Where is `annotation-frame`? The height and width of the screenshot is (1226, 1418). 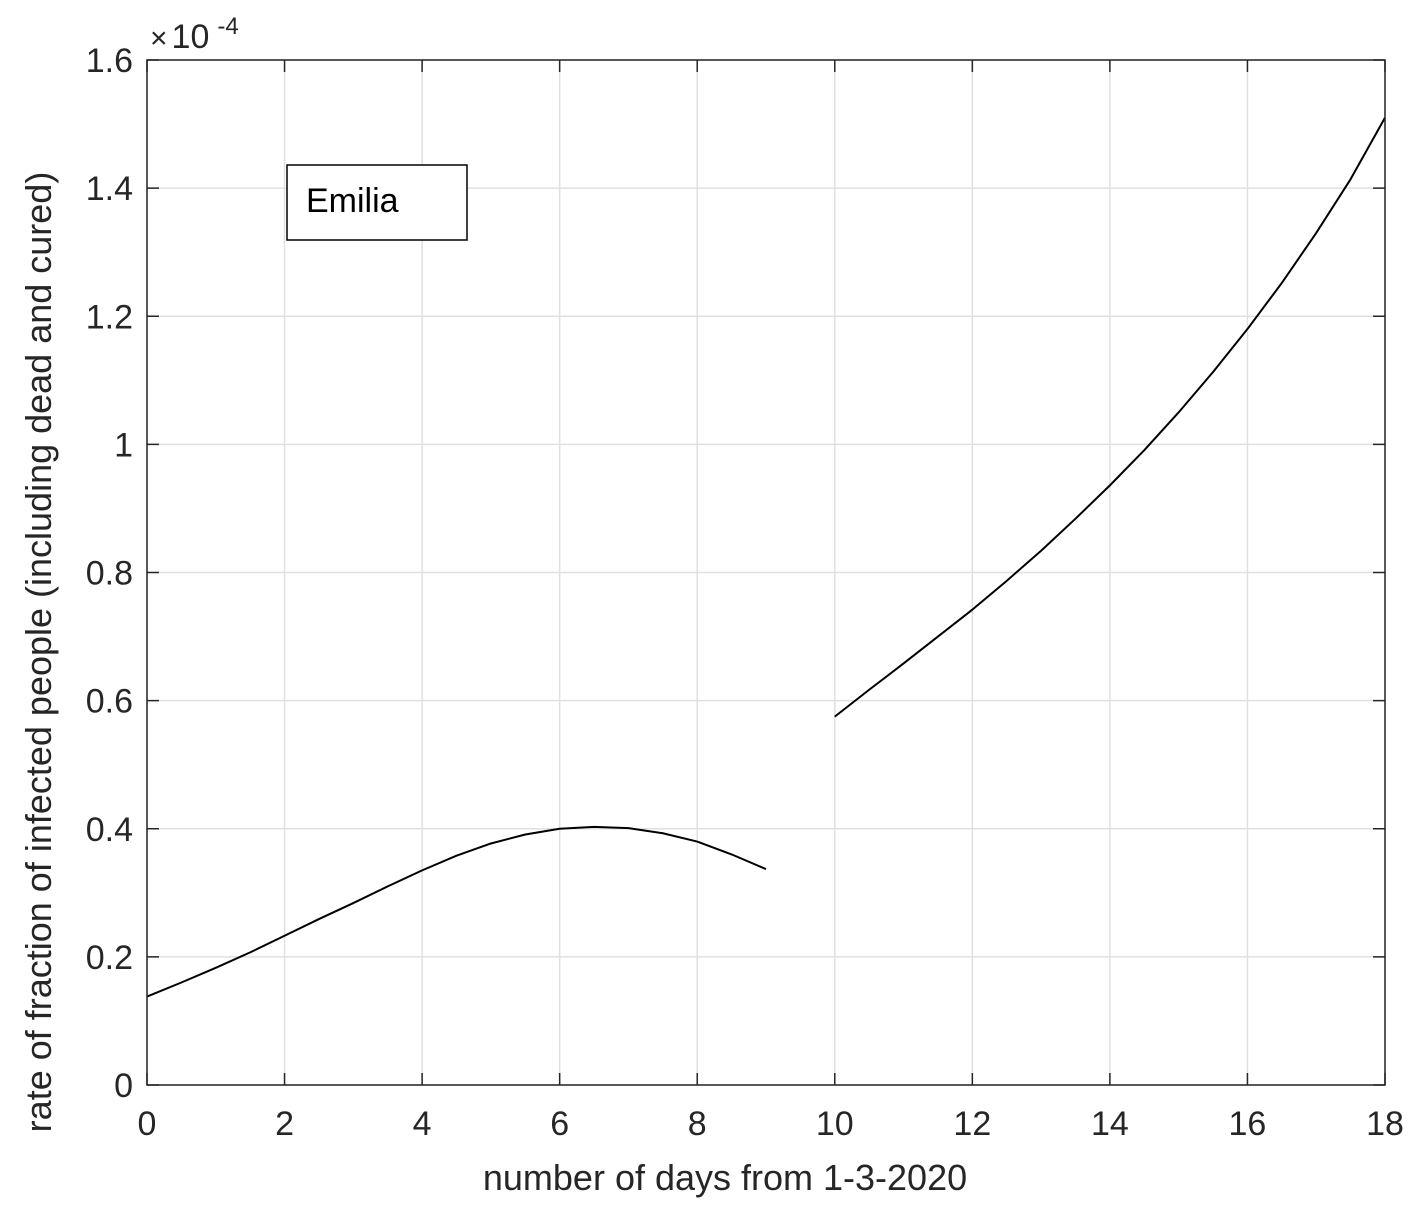 annotation-frame is located at coordinates (377, 202).